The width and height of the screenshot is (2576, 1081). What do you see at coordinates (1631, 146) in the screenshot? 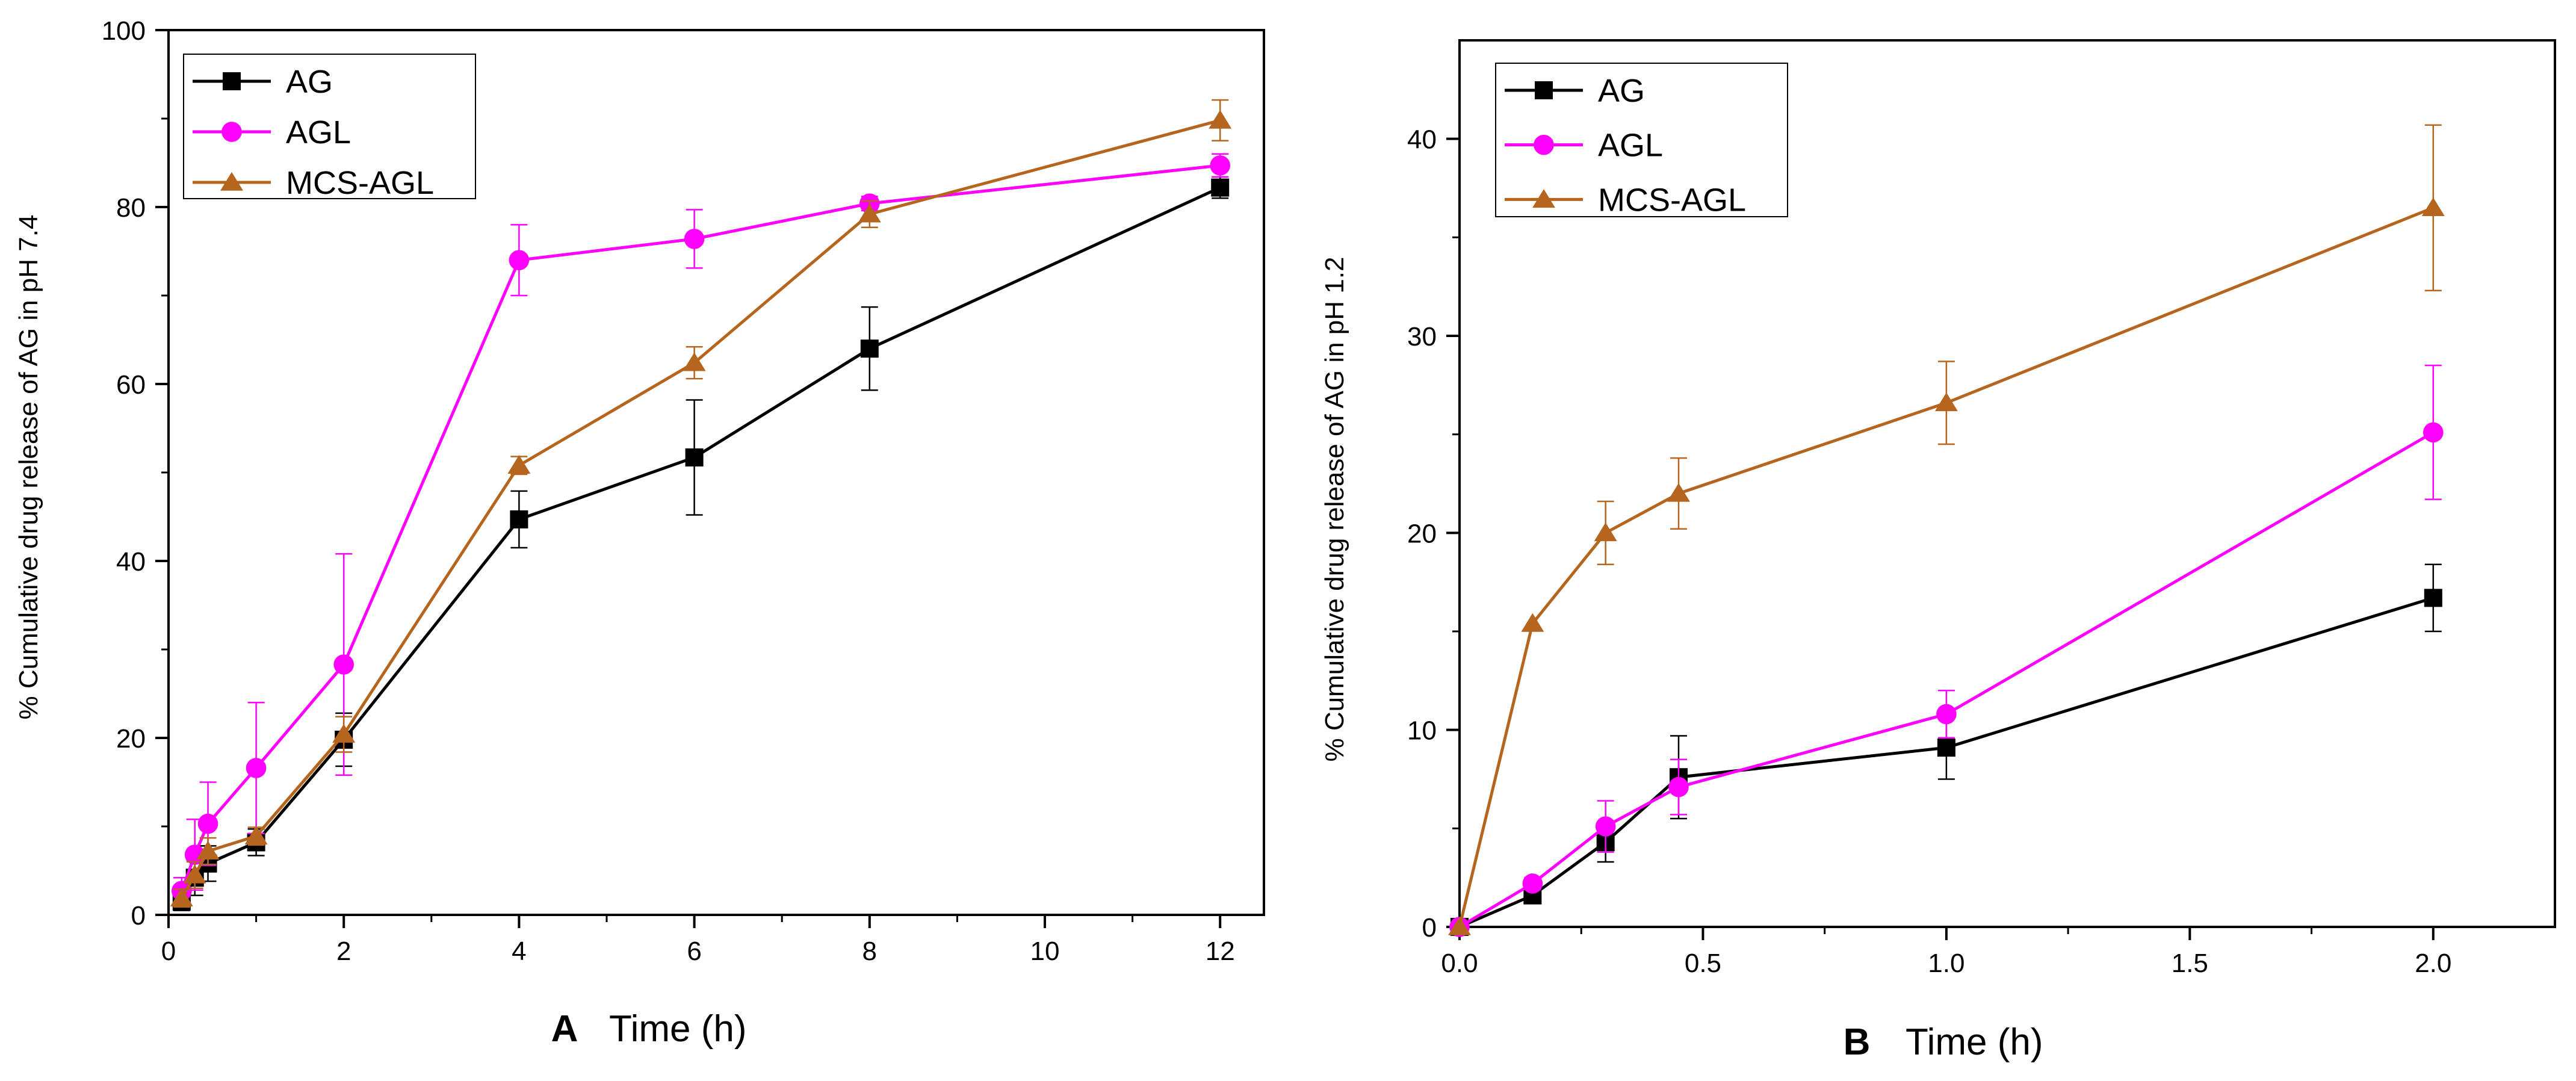
I see `panel-b-legend-agl-label: AGL` at bounding box center [1631, 146].